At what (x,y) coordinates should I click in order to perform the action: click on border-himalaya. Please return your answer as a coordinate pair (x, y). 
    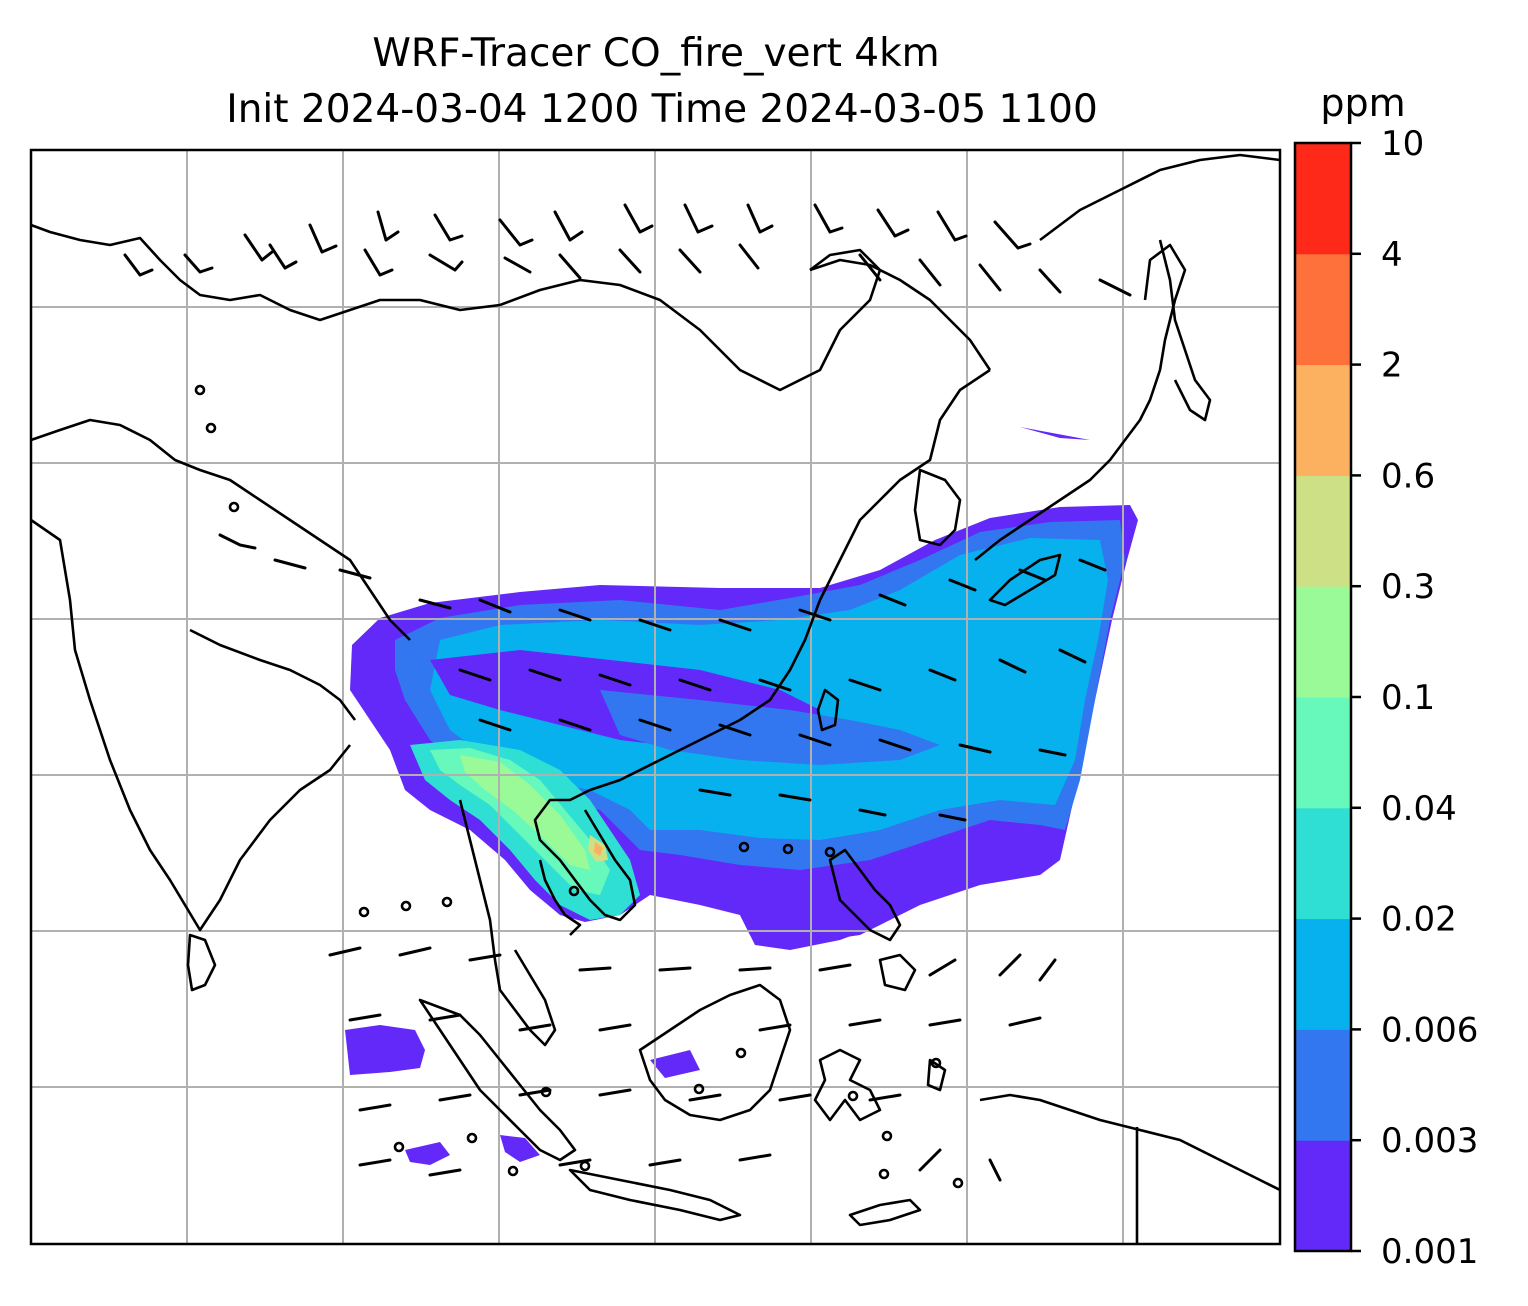
    Looking at the image, I should click on (266, 272).